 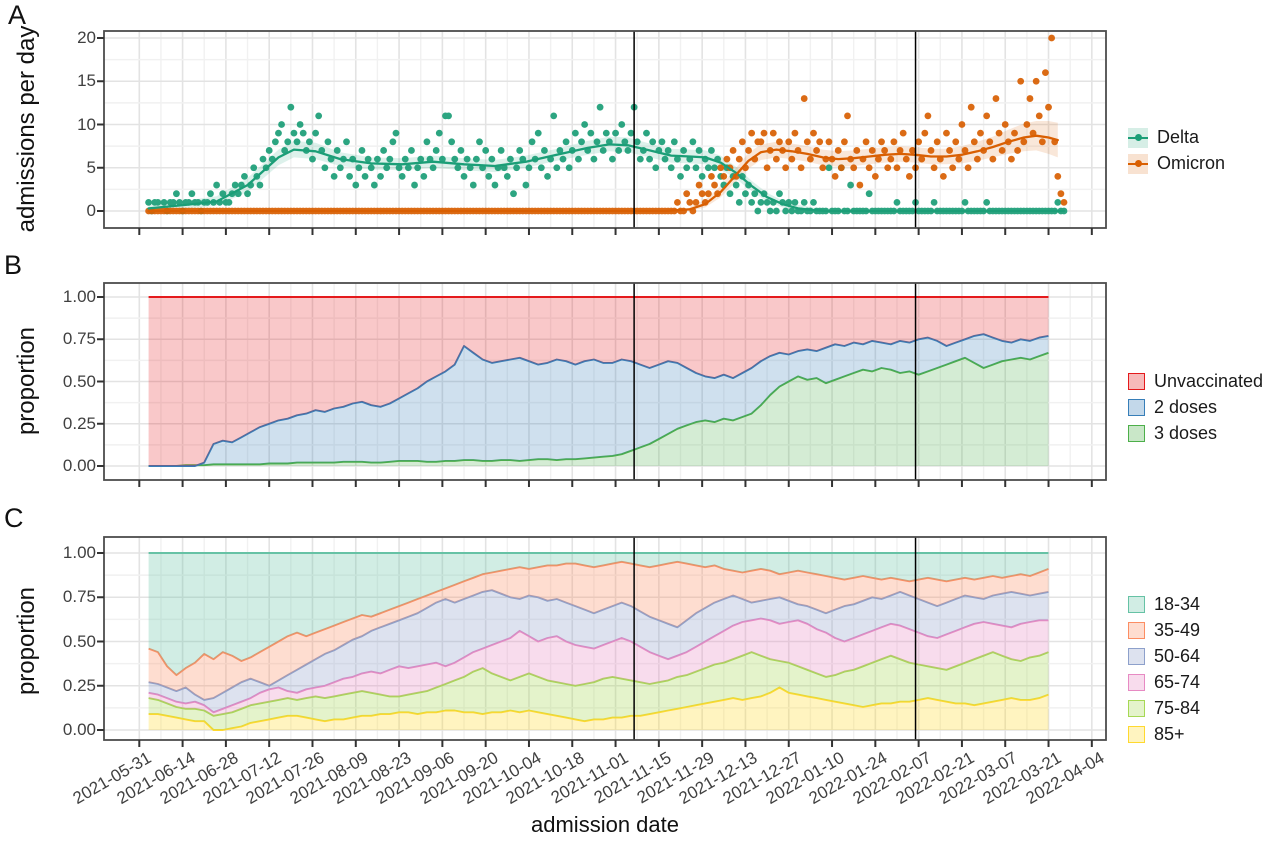 I want to click on legend-label: Omicron, so click(x=1191, y=163).